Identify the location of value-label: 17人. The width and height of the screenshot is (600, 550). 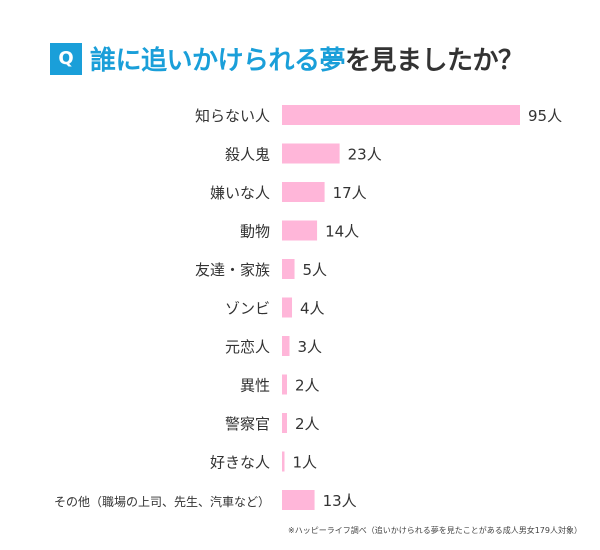
(350, 193).